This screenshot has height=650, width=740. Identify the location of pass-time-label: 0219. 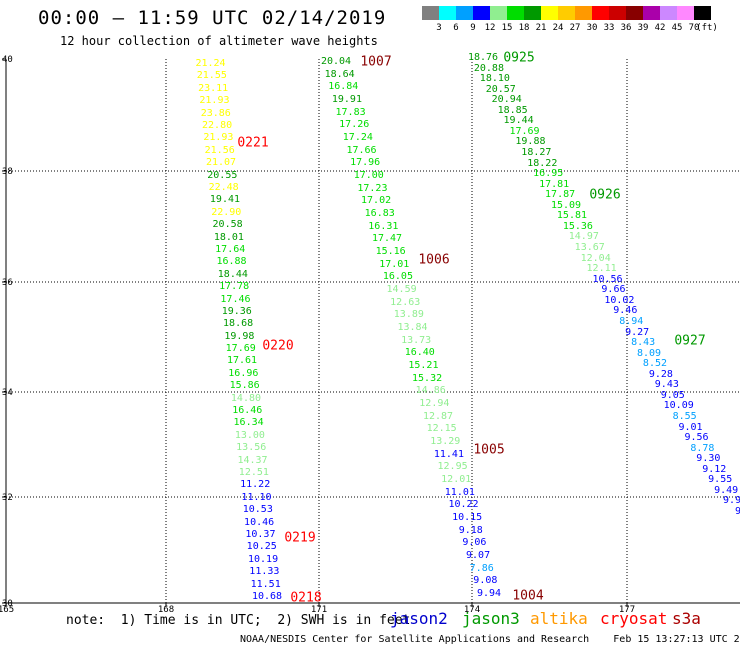
(300, 538).